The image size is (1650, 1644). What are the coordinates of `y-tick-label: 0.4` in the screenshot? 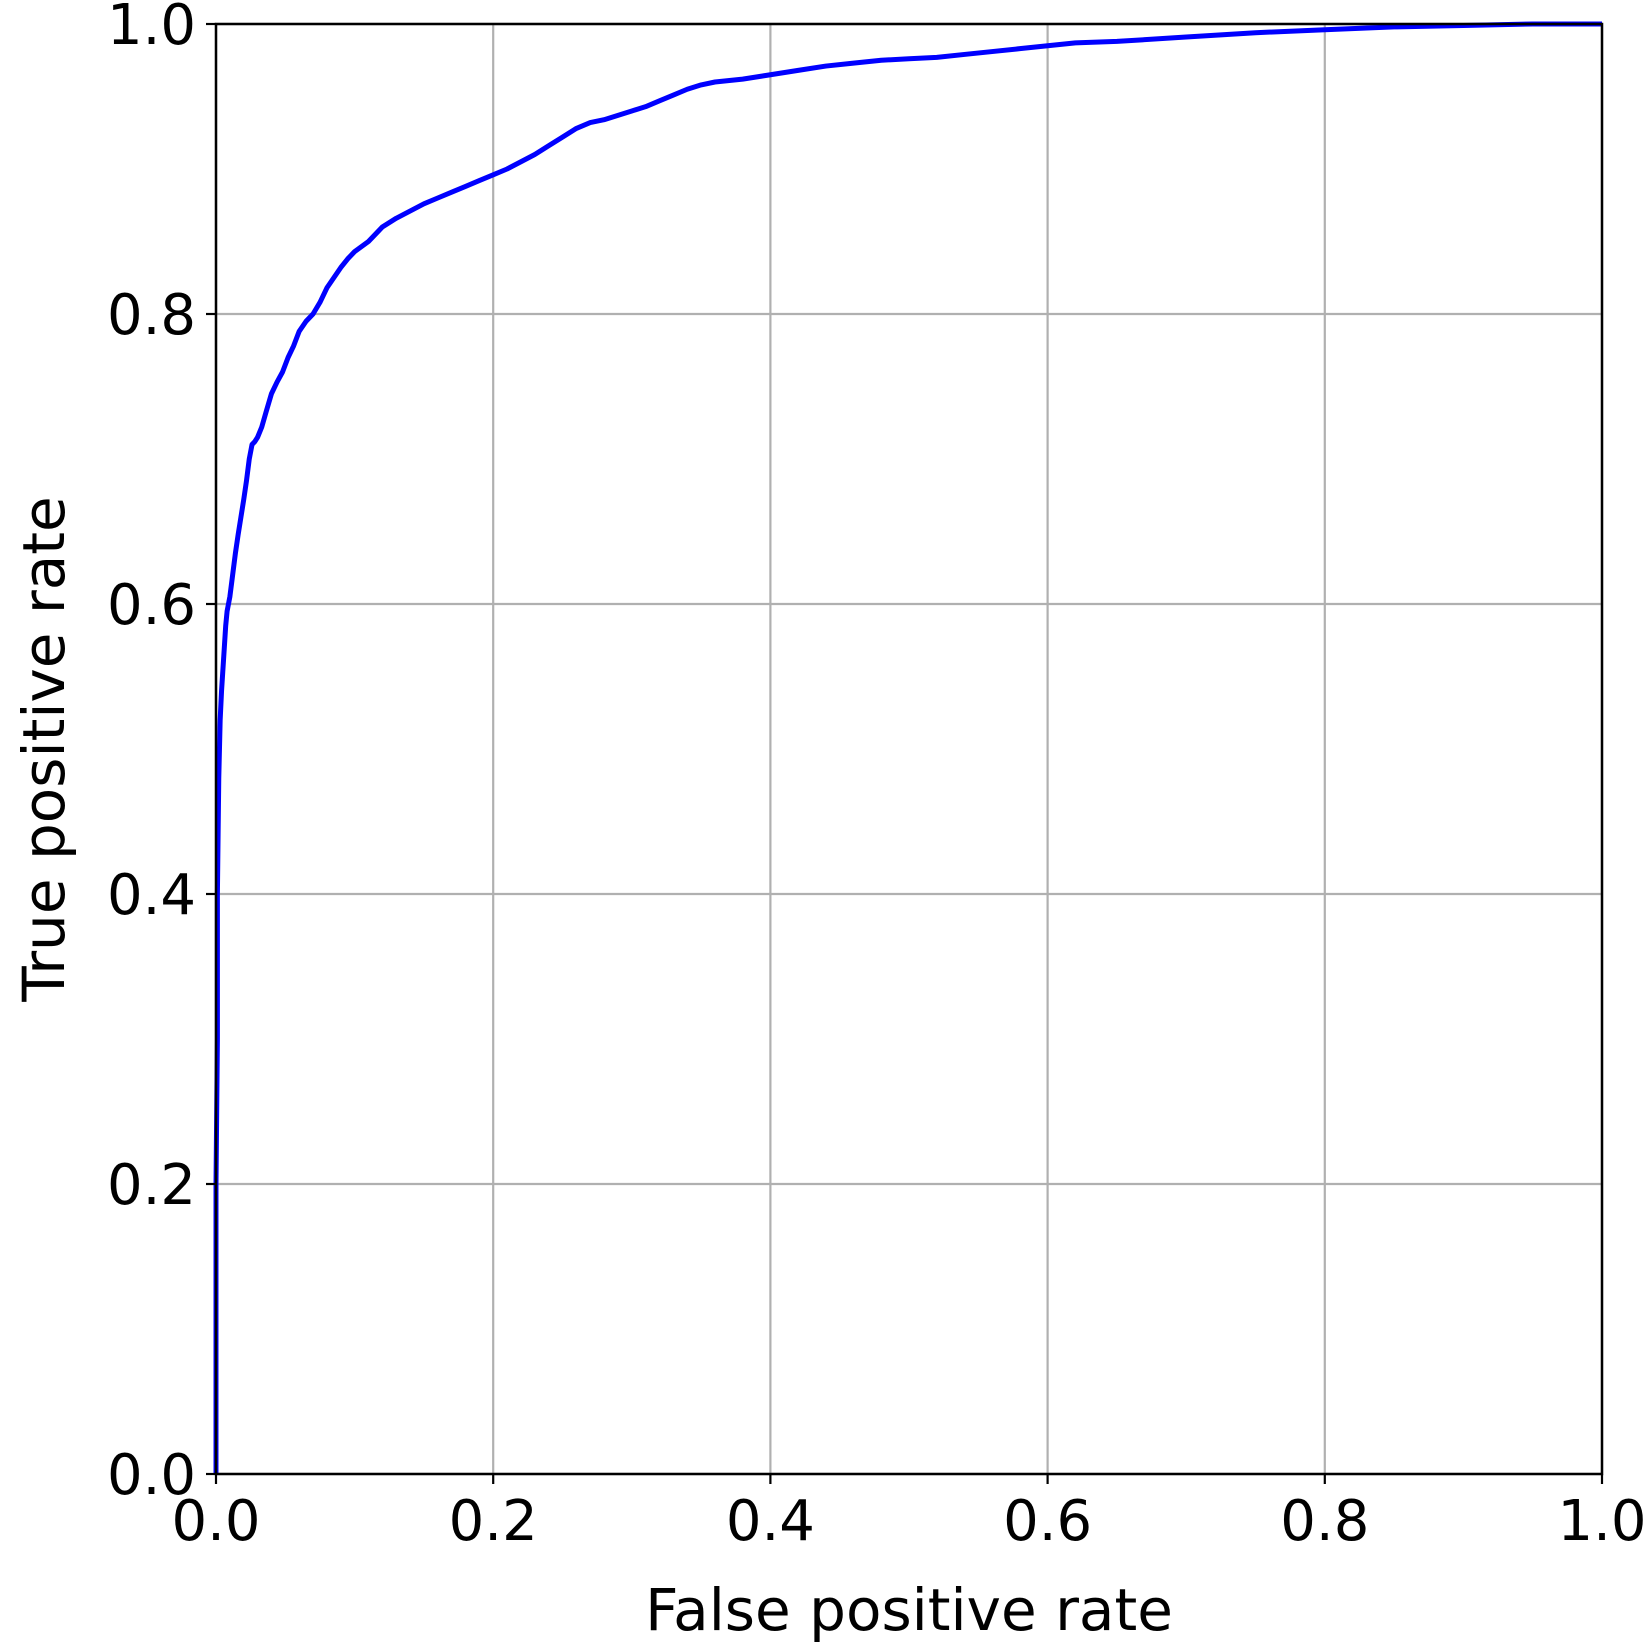 It's located at (151, 895).